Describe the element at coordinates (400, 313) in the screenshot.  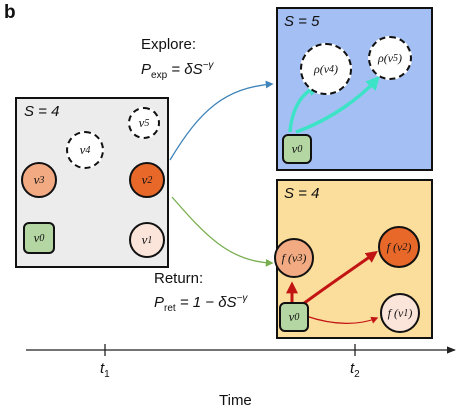
I see `node-f-v1: f (ν 1)` at that location.